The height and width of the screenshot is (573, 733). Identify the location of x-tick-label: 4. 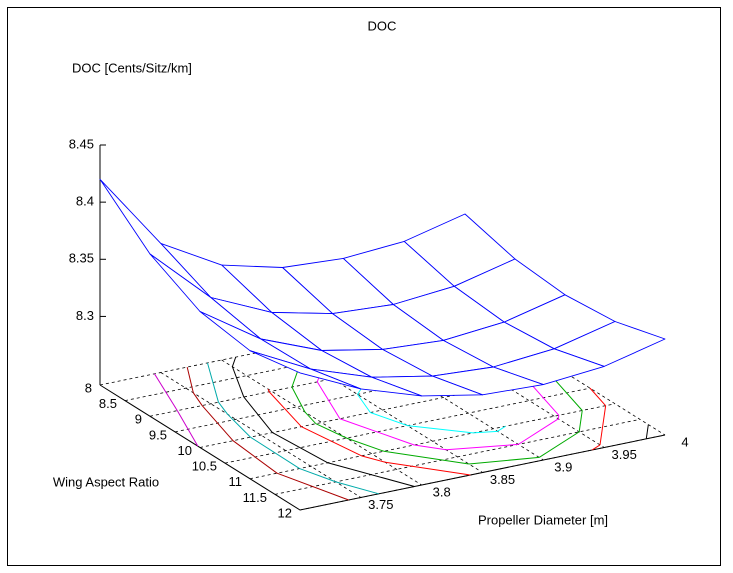
(684, 441).